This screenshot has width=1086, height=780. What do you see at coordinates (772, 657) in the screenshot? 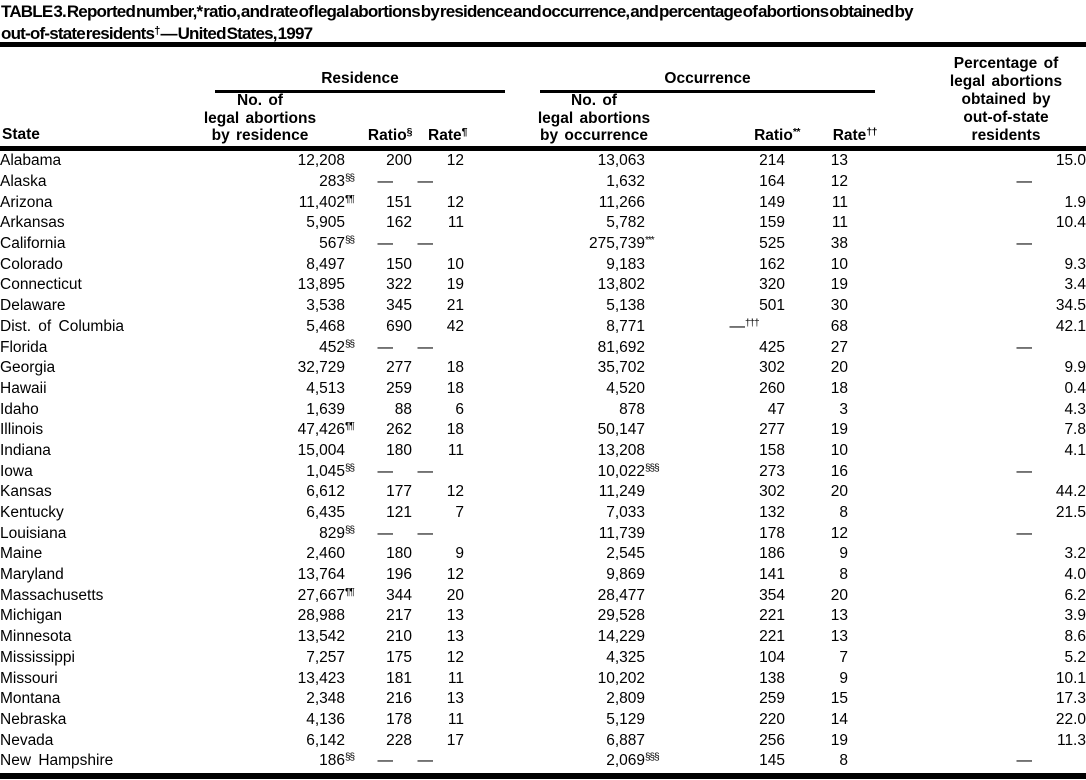
I see `cell-occurrence-ratio: 104` at bounding box center [772, 657].